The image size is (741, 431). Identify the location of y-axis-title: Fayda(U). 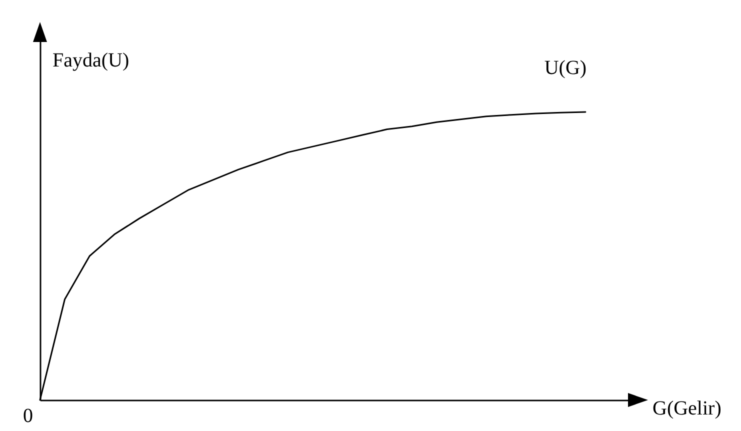
(91, 61).